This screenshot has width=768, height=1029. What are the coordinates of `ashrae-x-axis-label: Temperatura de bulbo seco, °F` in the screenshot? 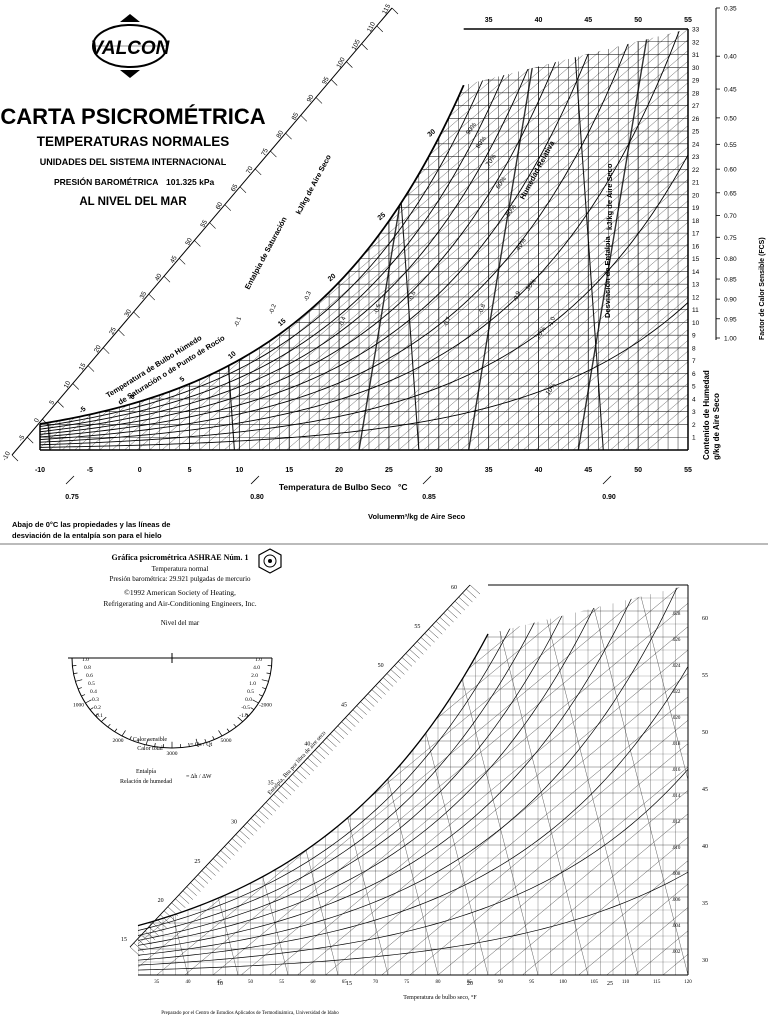 It's located at (440, 997).